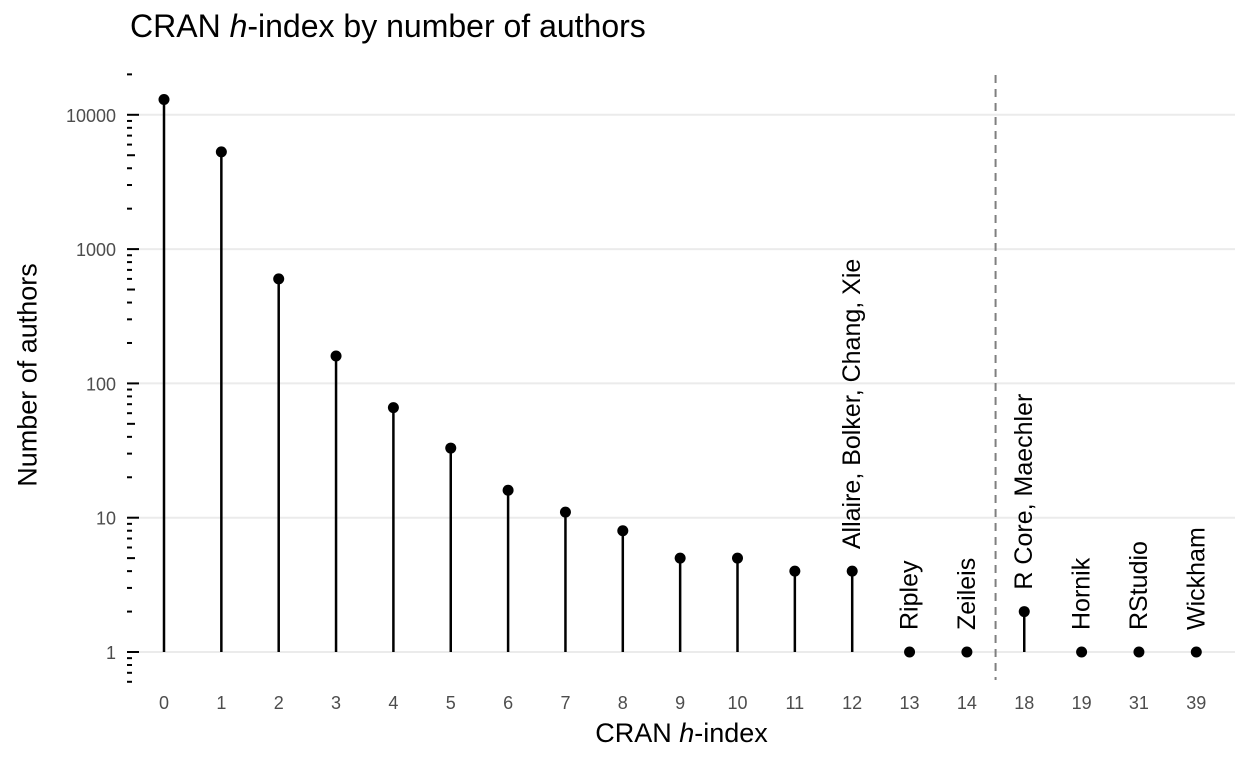  I want to click on x-tick-labels: 0 1 2 3 4 5 6 7 8 9 10 11 12 13 14 18 19 31 39, so click(682, 703).